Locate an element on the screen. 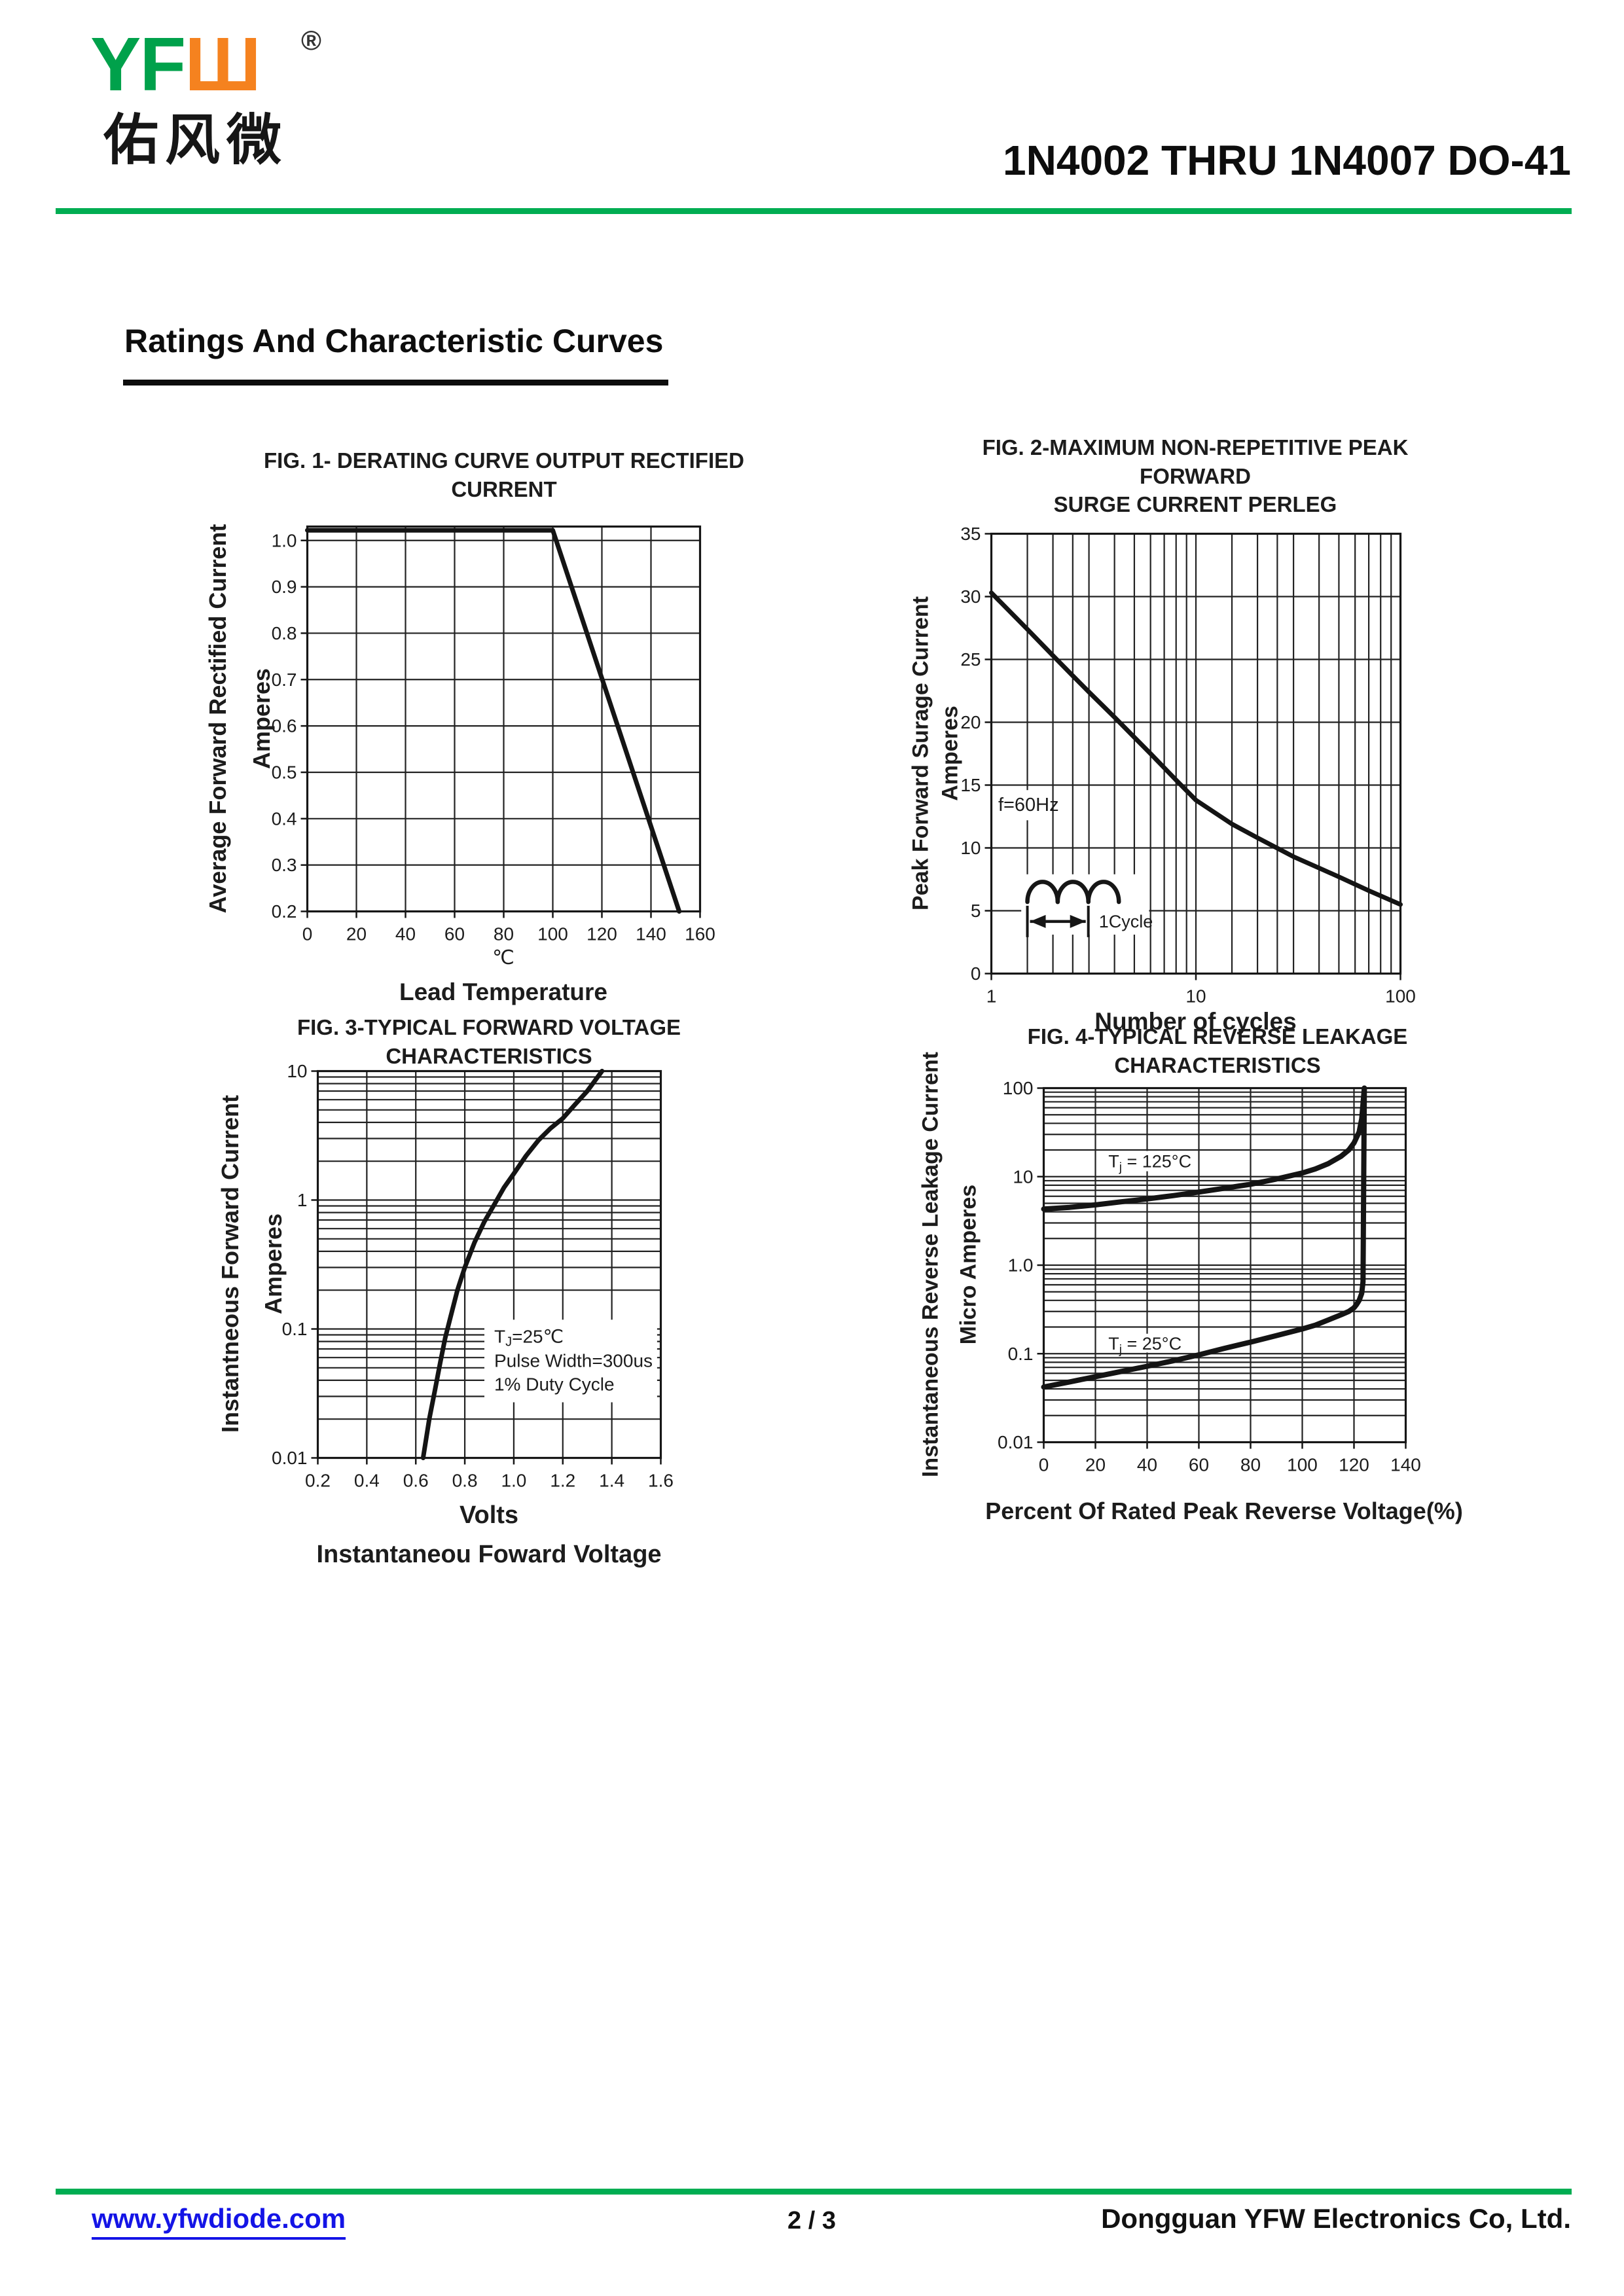  svg-text: 35 is located at coordinates (970, 534).